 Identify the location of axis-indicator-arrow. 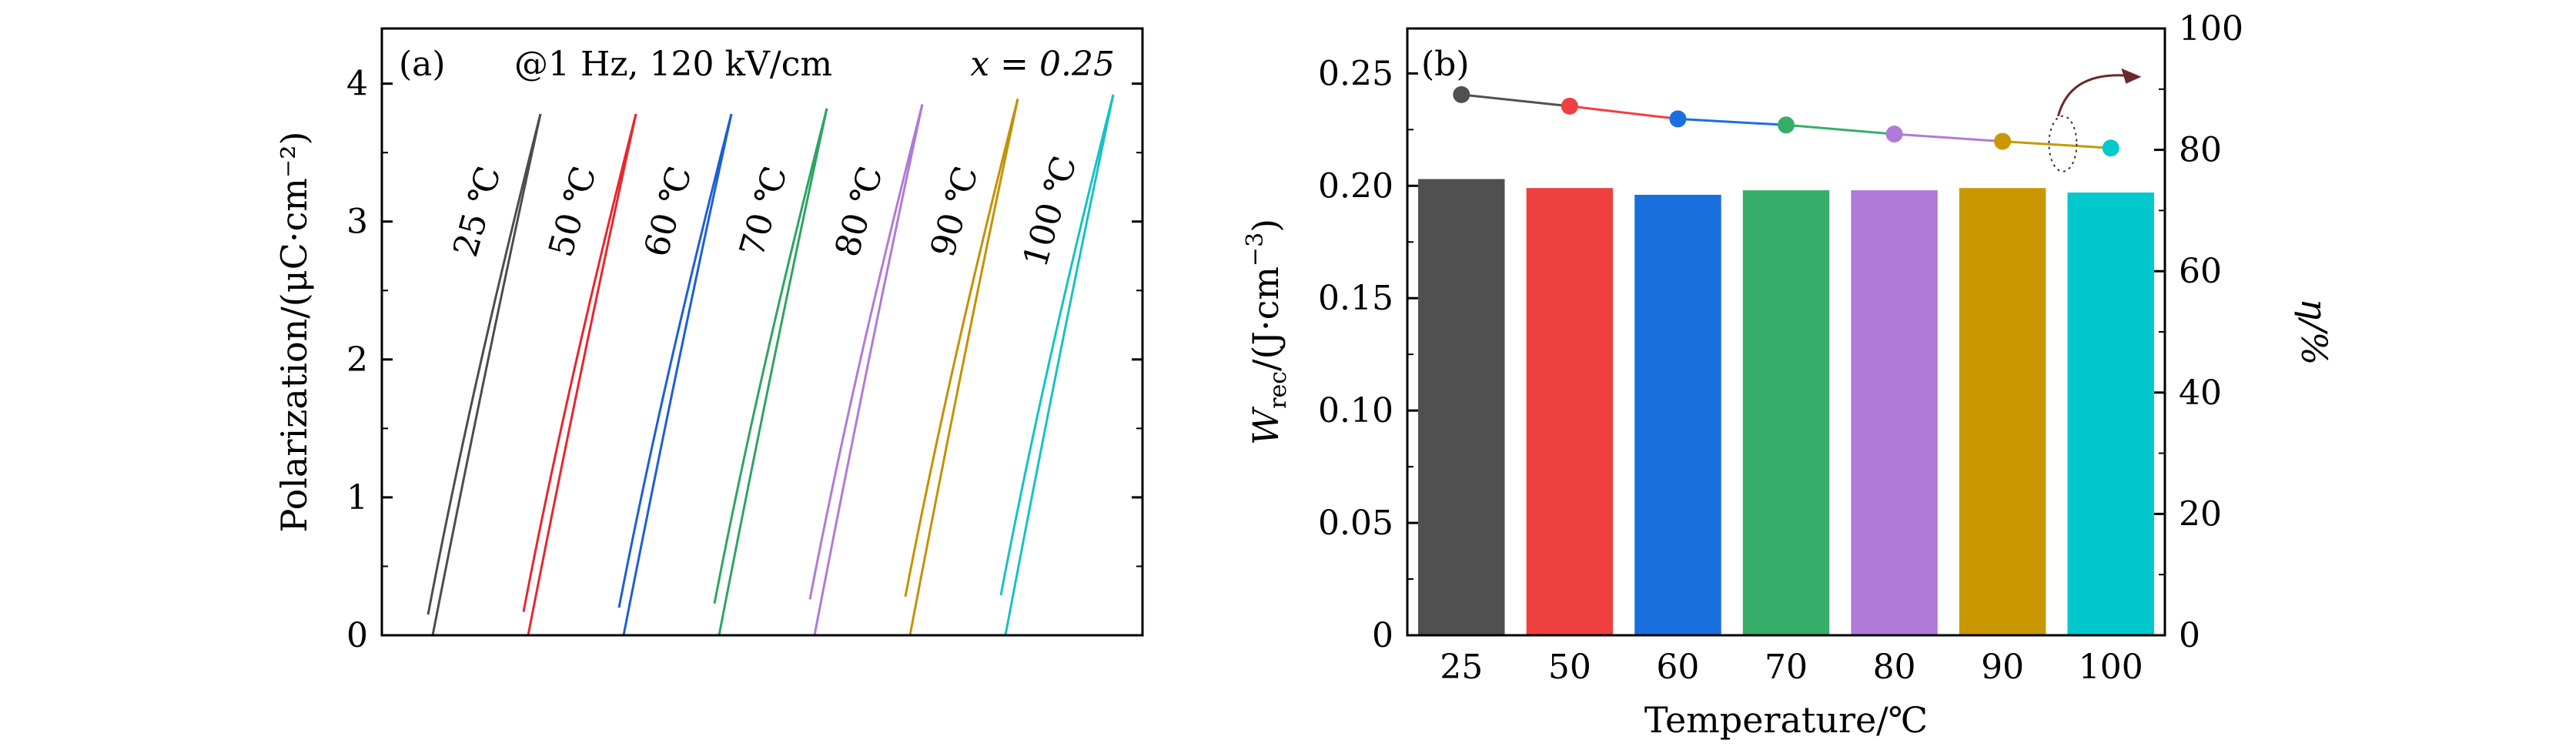
(2094, 95).